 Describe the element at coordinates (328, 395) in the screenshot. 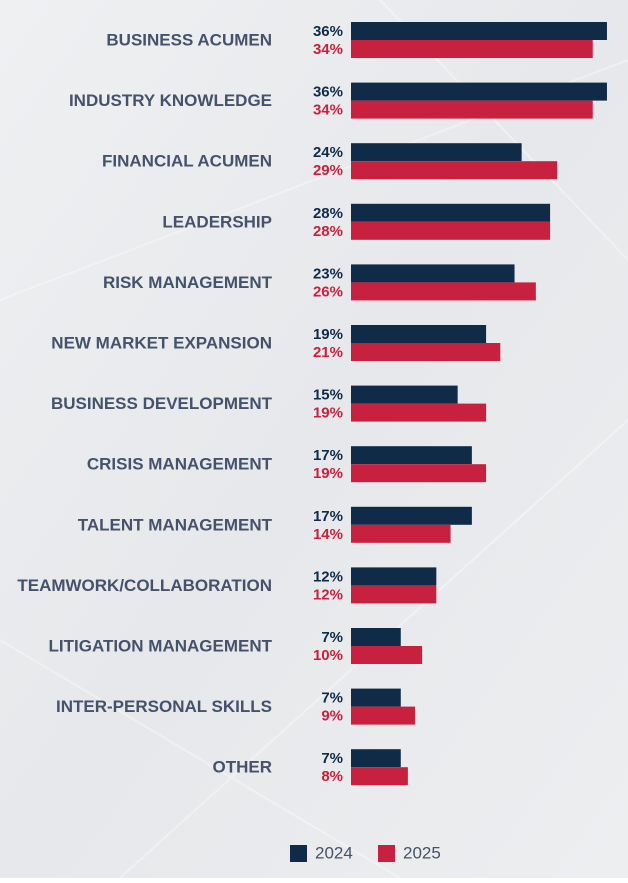

I see `value-label: 15%` at that location.